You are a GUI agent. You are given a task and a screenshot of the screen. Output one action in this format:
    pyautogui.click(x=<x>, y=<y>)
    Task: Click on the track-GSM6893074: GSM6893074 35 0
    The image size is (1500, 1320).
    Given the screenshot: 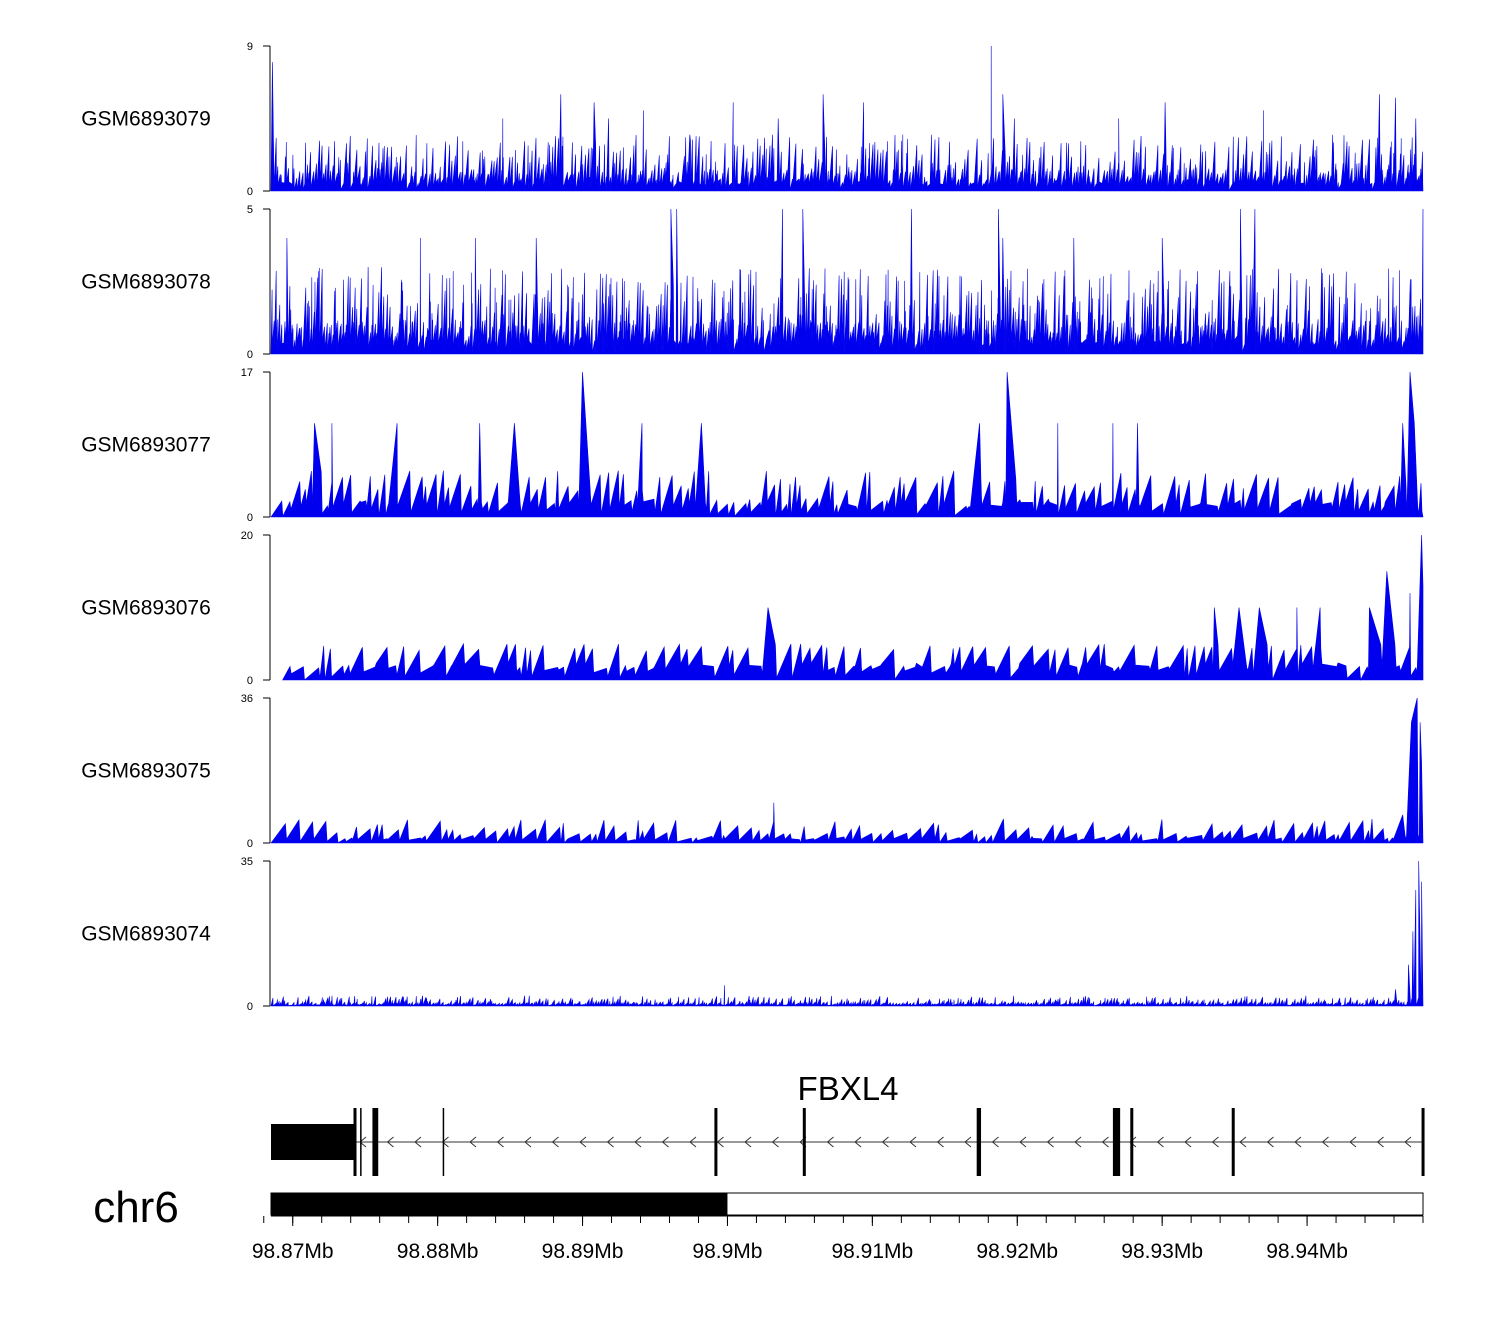 What is the action you would take?
    pyautogui.click(x=752, y=934)
    